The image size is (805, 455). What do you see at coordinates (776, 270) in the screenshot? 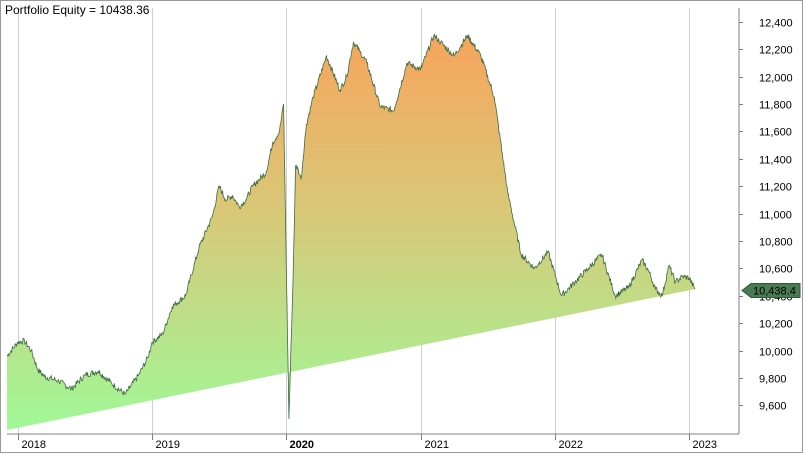
I see `y-tick-label: 10,600` at bounding box center [776, 270].